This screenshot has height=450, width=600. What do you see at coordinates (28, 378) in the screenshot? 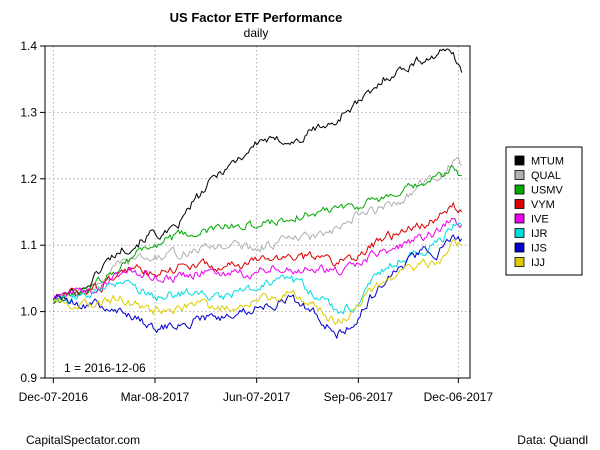
I see `y-tick-label: 0.9` at bounding box center [28, 378].